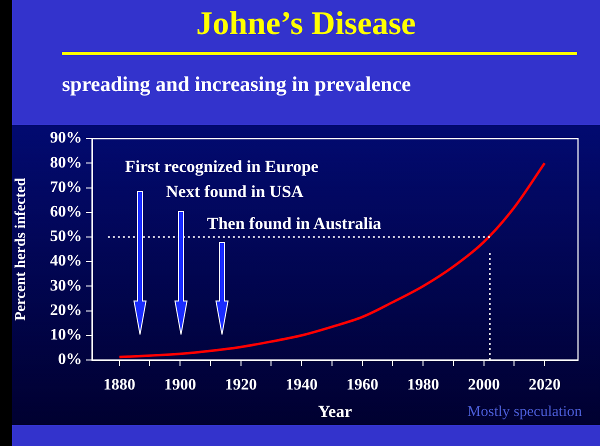 The height and width of the screenshot is (446, 600). What do you see at coordinates (302, 385) in the screenshot?
I see `x-tick-label: 1940` at bounding box center [302, 385].